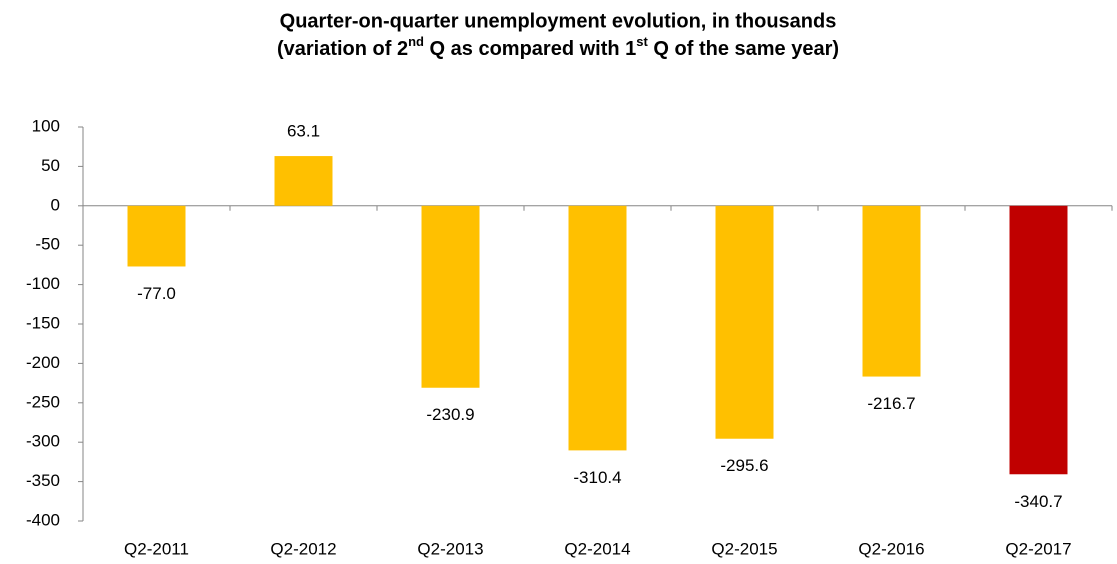 The height and width of the screenshot is (564, 1117). Describe the element at coordinates (597, 548) in the screenshot. I see `x-tick-label: Q2-2014` at that location.